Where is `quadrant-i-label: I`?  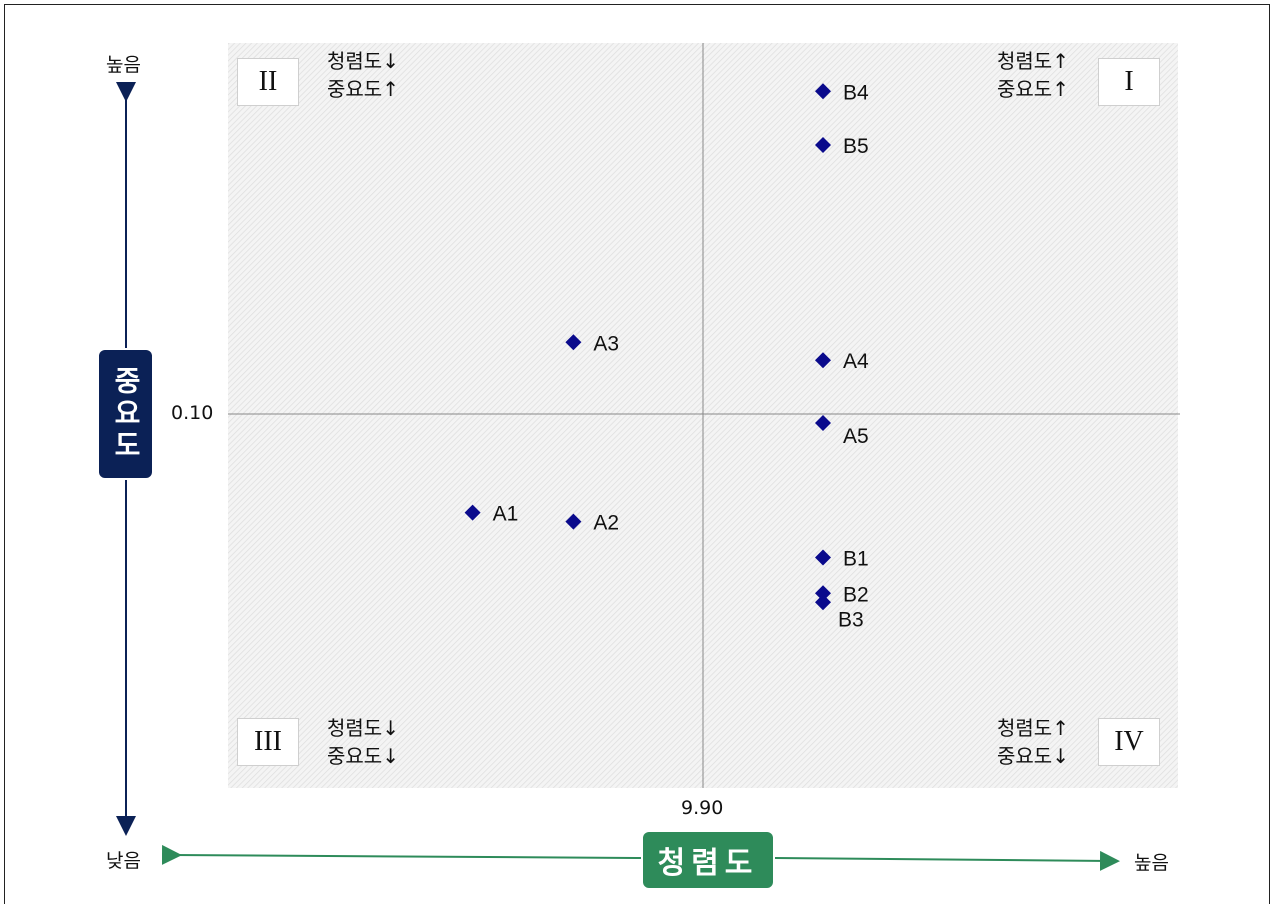
quadrant-i-label: I is located at coordinates (1129, 81).